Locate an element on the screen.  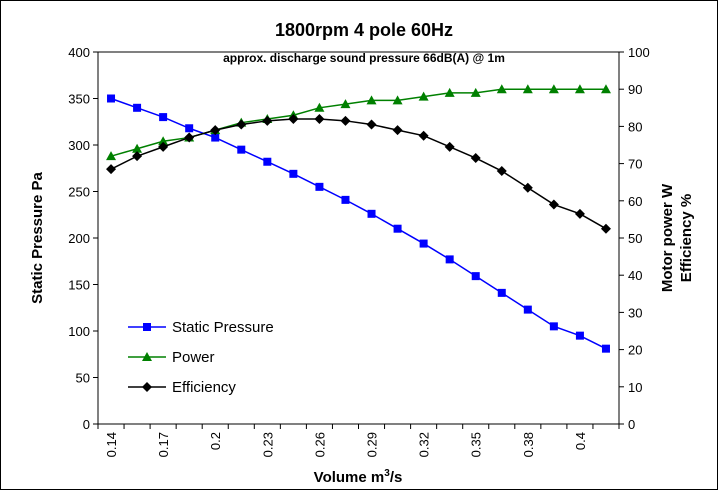
legend-label: Static Pressure is located at coordinates (223, 327).